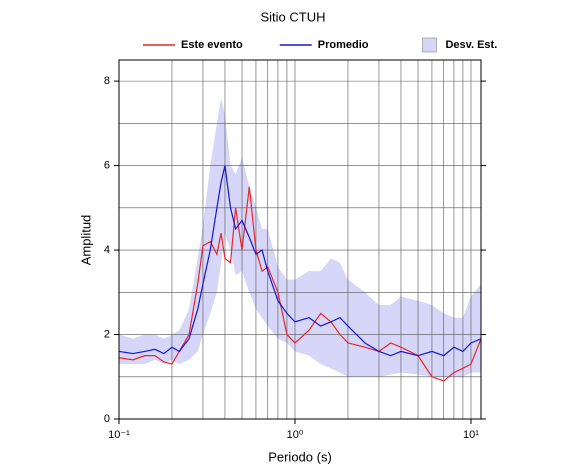 This screenshot has width=586, height=475. I want to click on y-tick-label: 4, so click(107, 250).